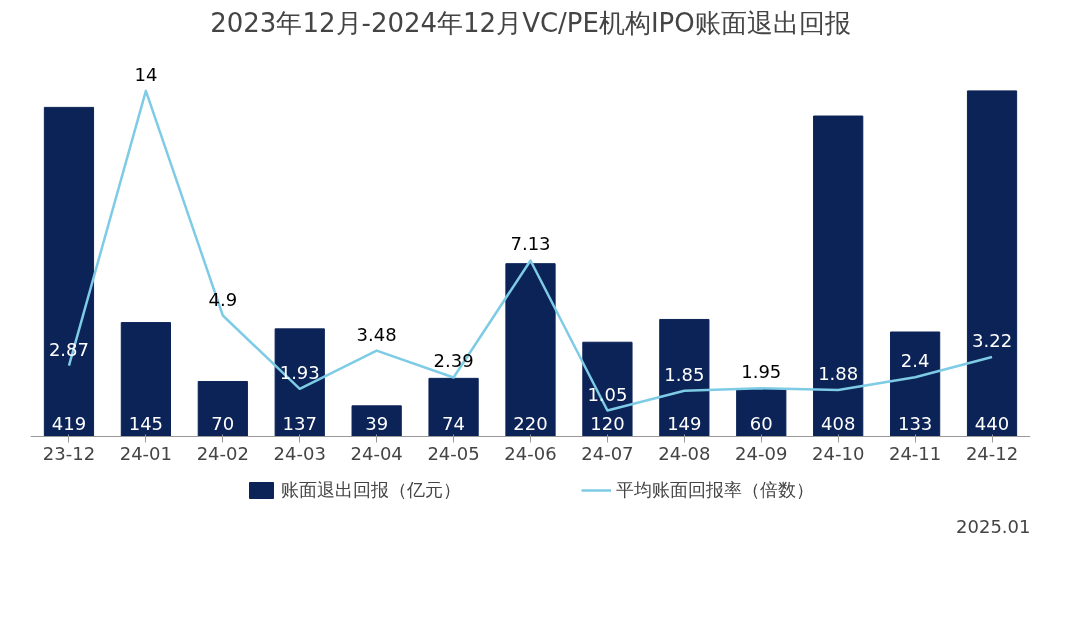 The width and height of the screenshot is (1080, 624). I want to click on data-label: 3.22, so click(992, 340).